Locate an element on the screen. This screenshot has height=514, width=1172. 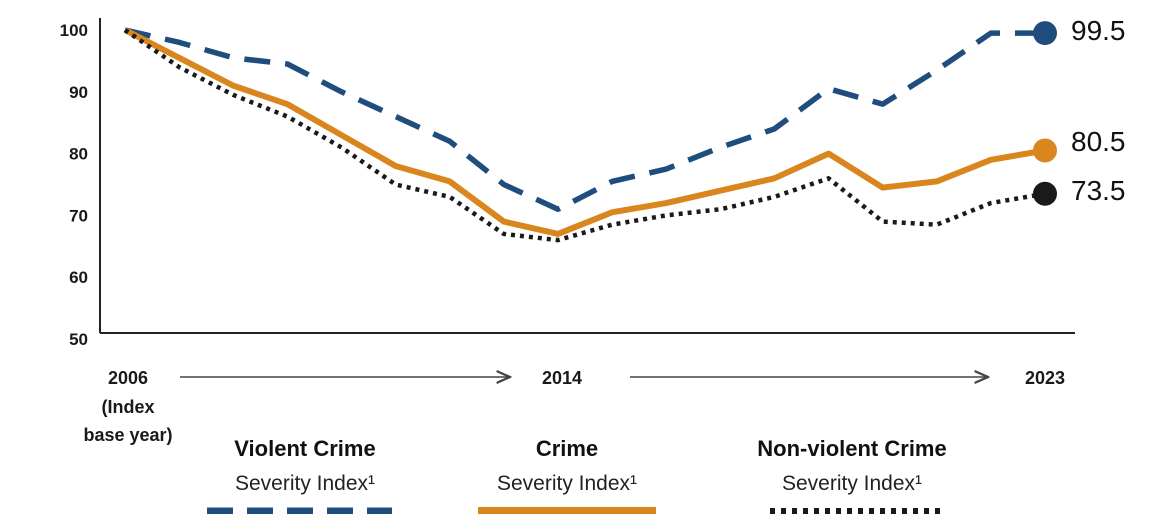
legend-violent-subtitle: Severity Index¹ is located at coordinates (305, 483).